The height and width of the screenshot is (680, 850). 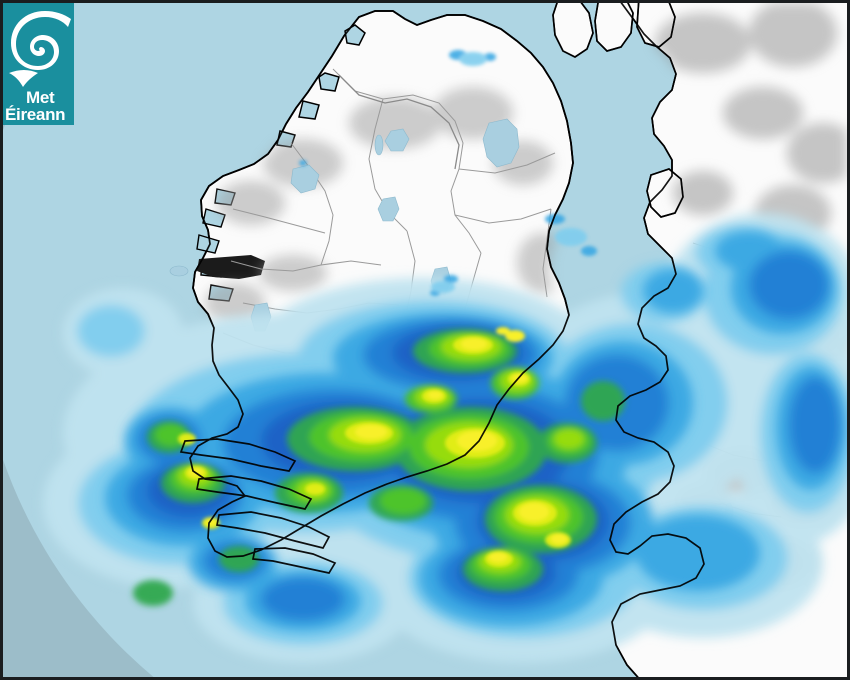 What do you see at coordinates (399, 122) in the screenshot?
I see `northern-ireland-border` at bounding box center [399, 122].